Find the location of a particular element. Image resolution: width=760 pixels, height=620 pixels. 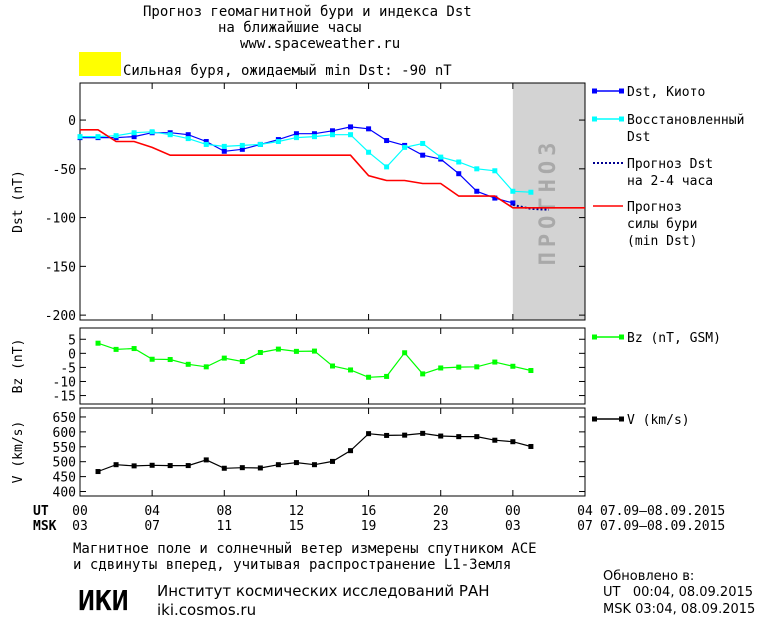

svg-text: ИКИ is located at coordinates (103, 599).